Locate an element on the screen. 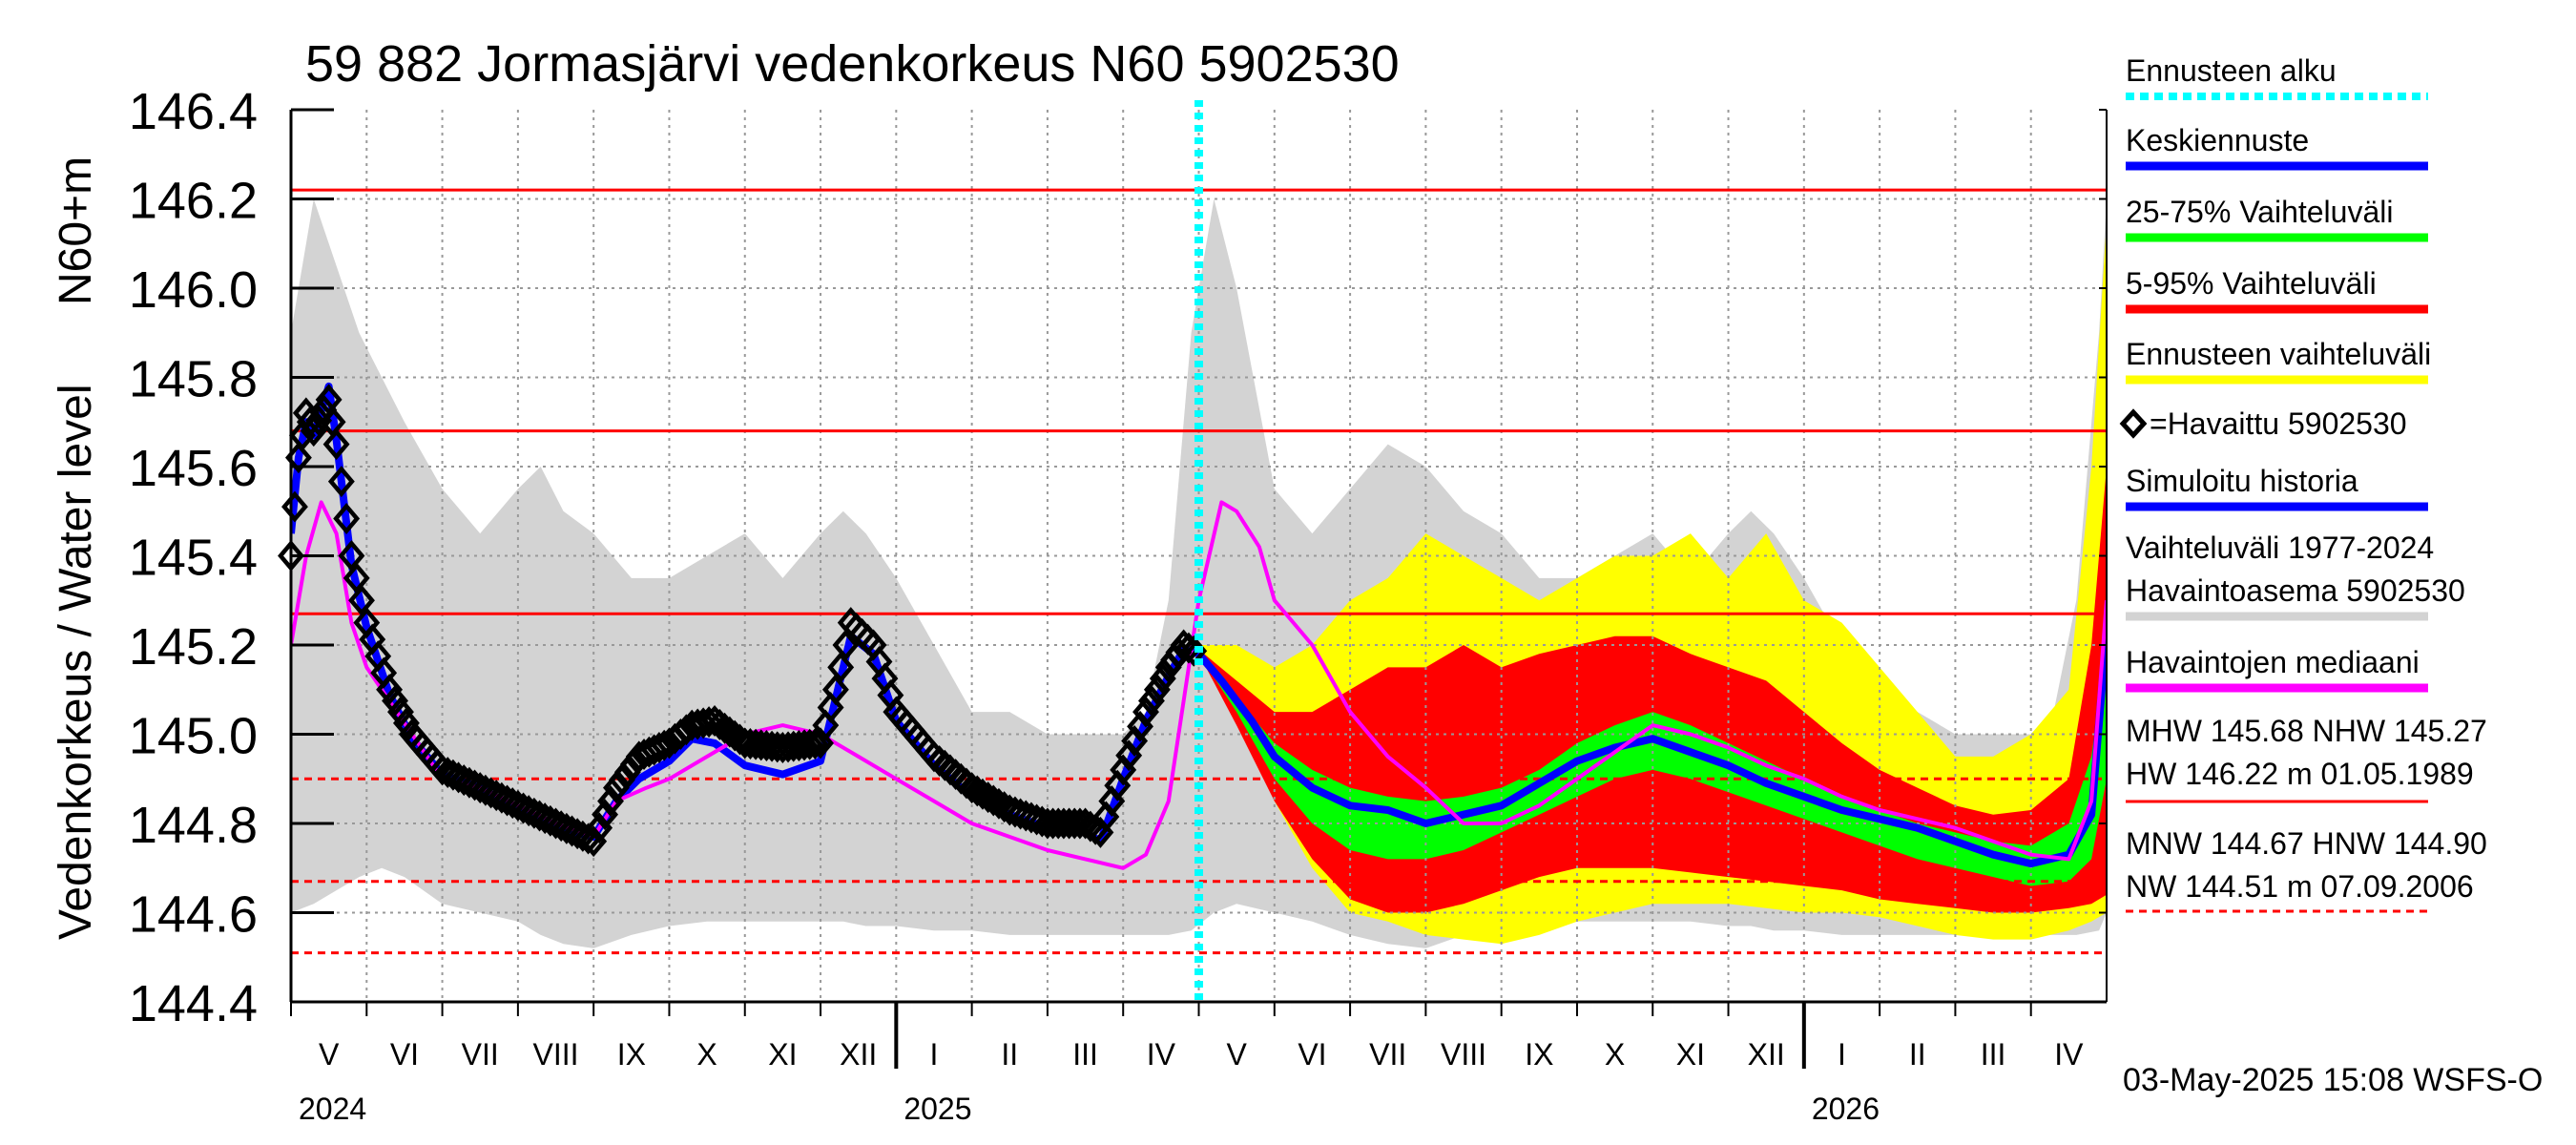 The image size is (2576, 1145). legend-label: Ennusteen alku is located at coordinates (2231, 70).